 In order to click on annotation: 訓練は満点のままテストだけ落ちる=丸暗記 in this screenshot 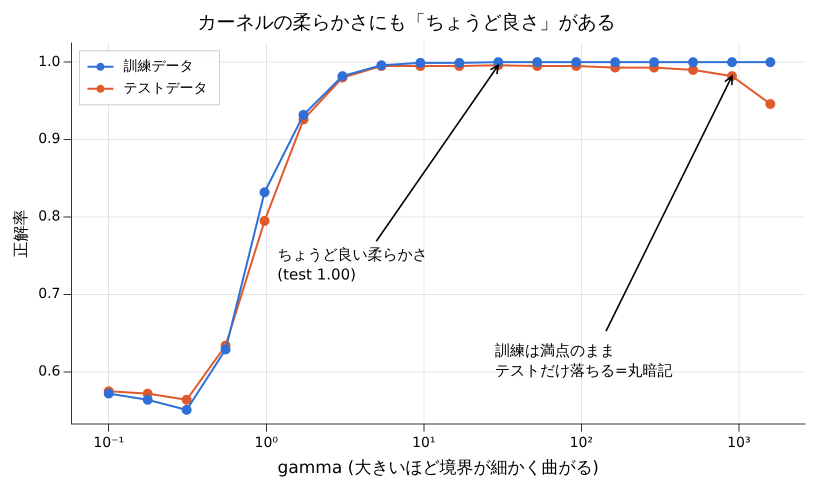, I will do `click(584, 360)`.